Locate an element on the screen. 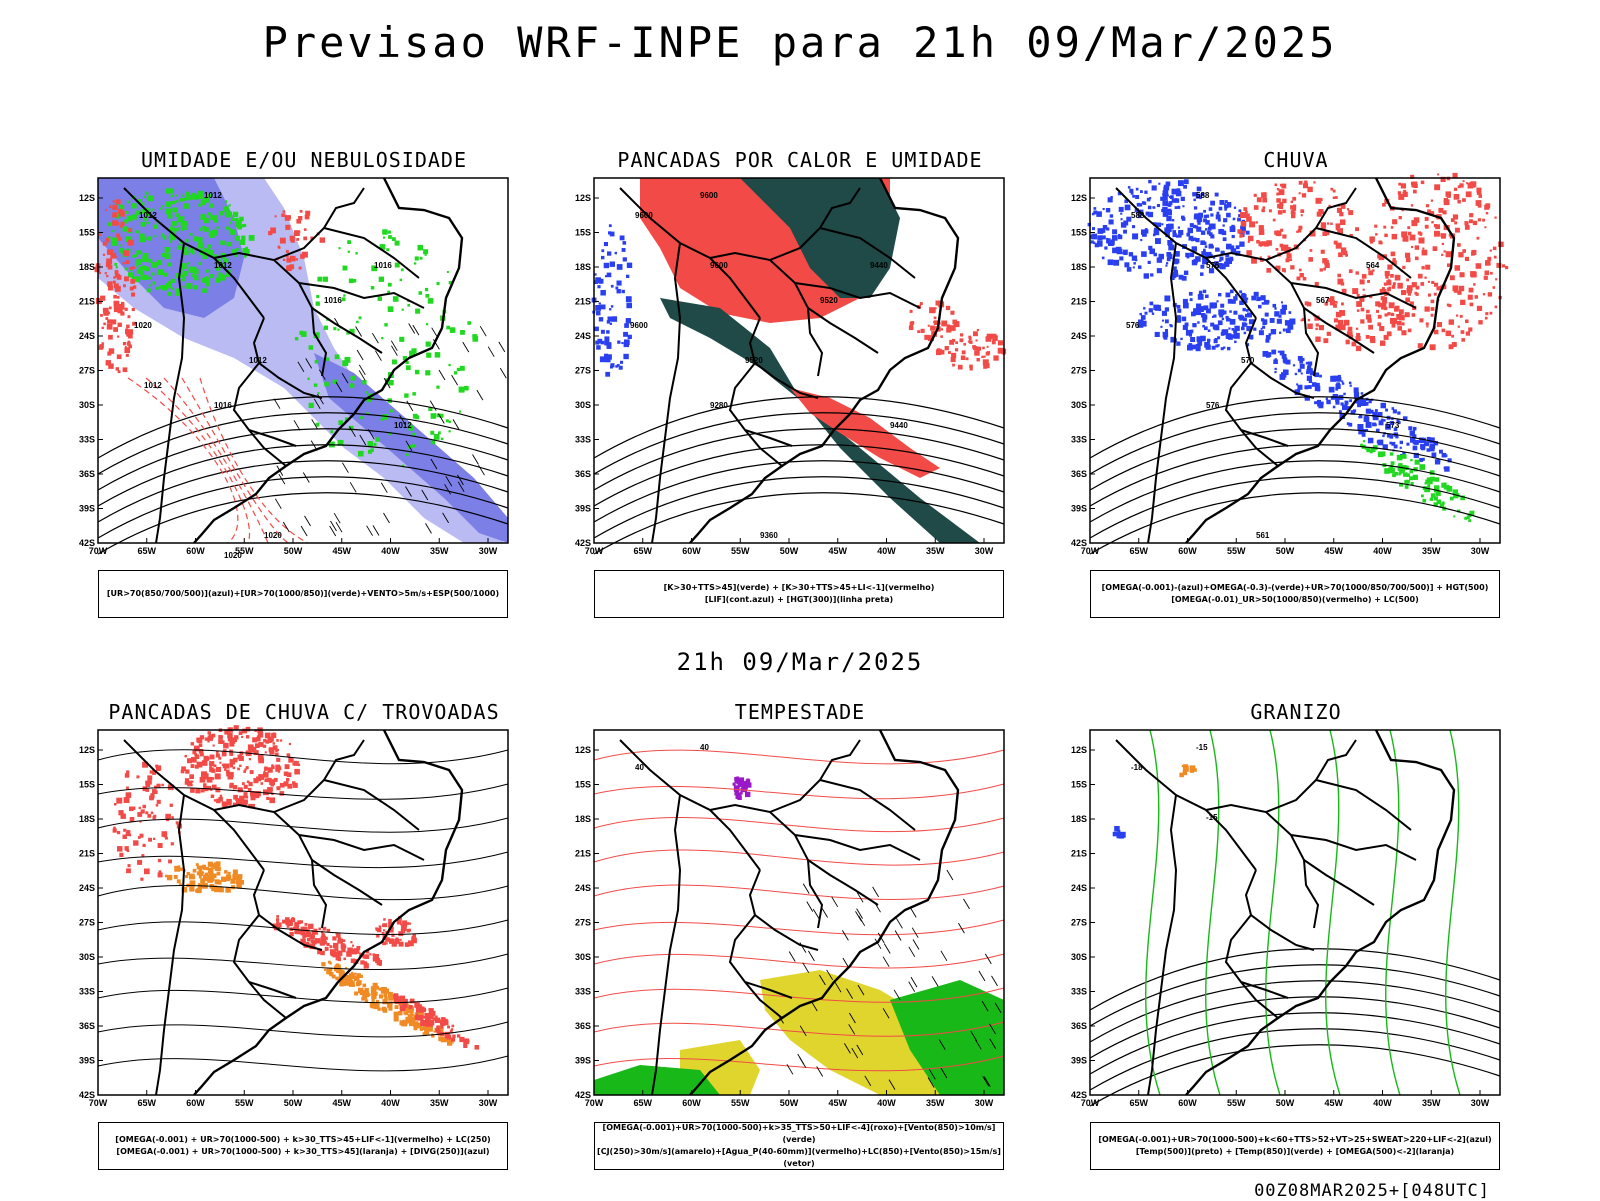 This screenshot has height=1201, width=1600. lon-label: 40W is located at coordinates (390, 1103).